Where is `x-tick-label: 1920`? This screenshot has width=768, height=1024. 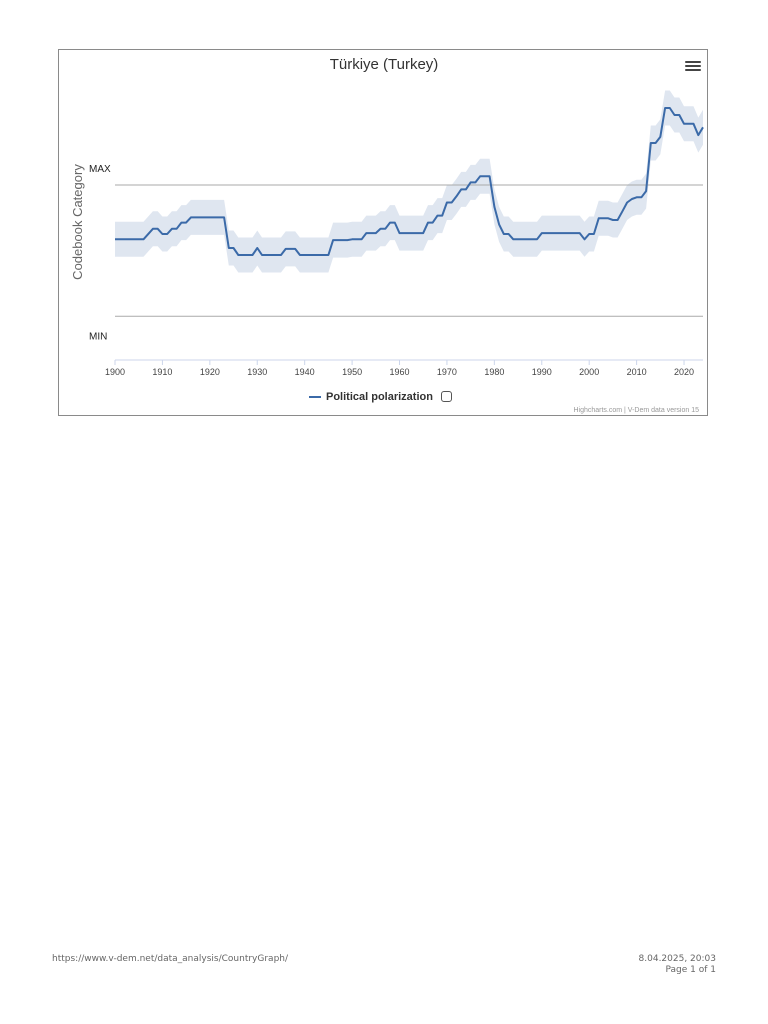
x-tick-label: 1920 is located at coordinates (210, 372).